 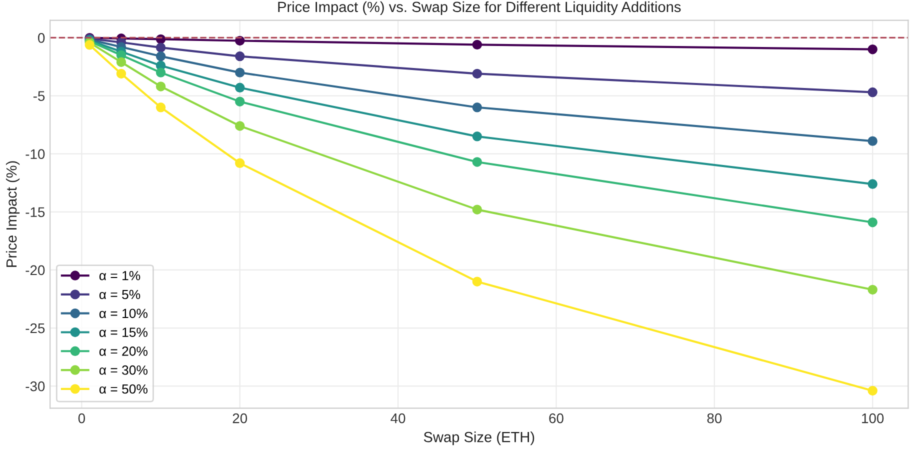 What do you see at coordinates (479, 439) in the screenshot?
I see `x-axis-title: Swap Size (ETH)` at bounding box center [479, 439].